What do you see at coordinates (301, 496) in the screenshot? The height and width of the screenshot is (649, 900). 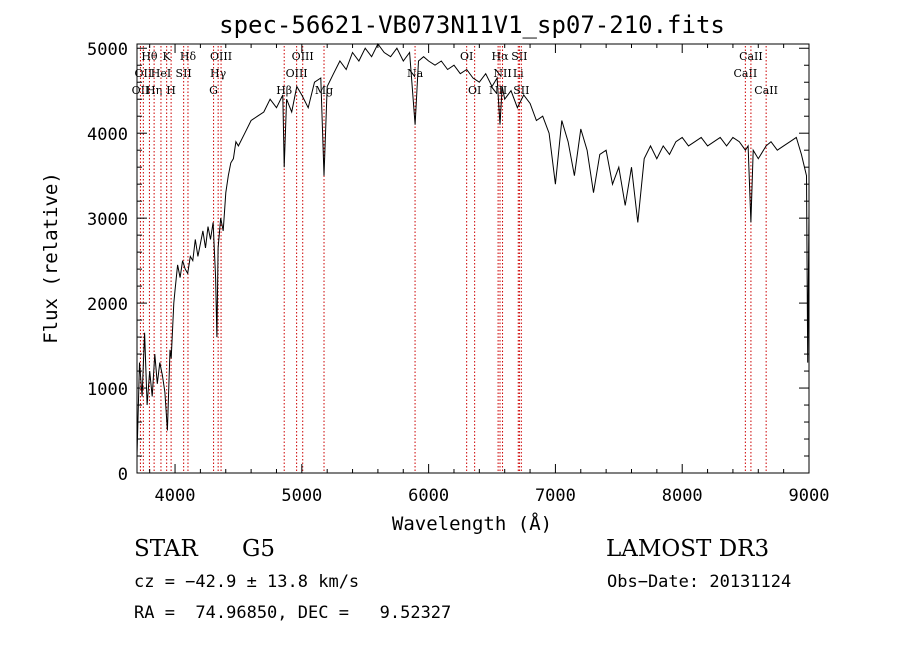 I see `x-tick-label-1: 5000` at bounding box center [301, 496].